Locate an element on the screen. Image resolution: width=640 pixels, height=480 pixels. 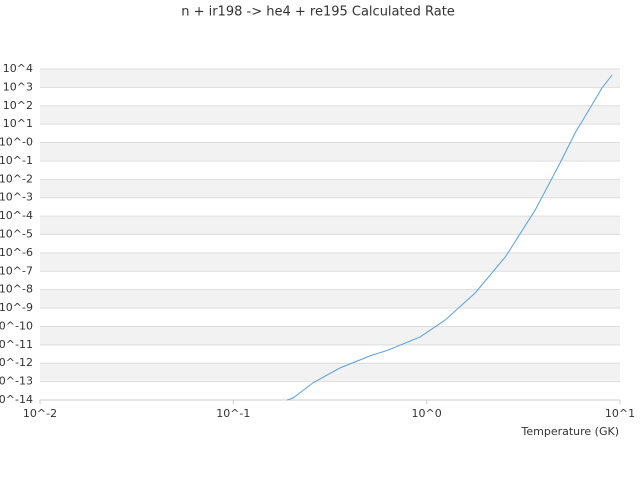
y-tick-label: 10^-12 is located at coordinates (16, 362).